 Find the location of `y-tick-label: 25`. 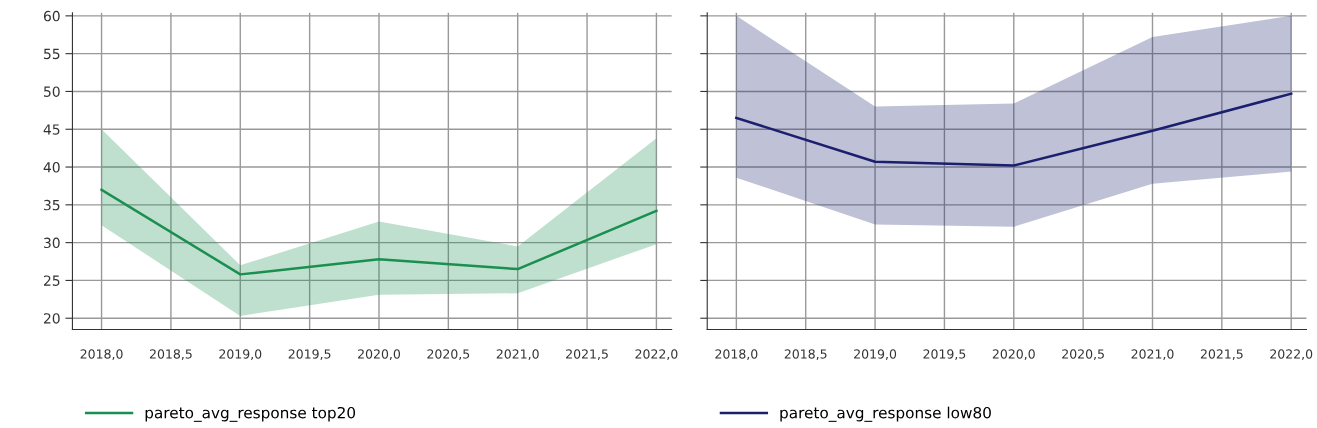

y-tick-label: 25 is located at coordinates (51, 280).